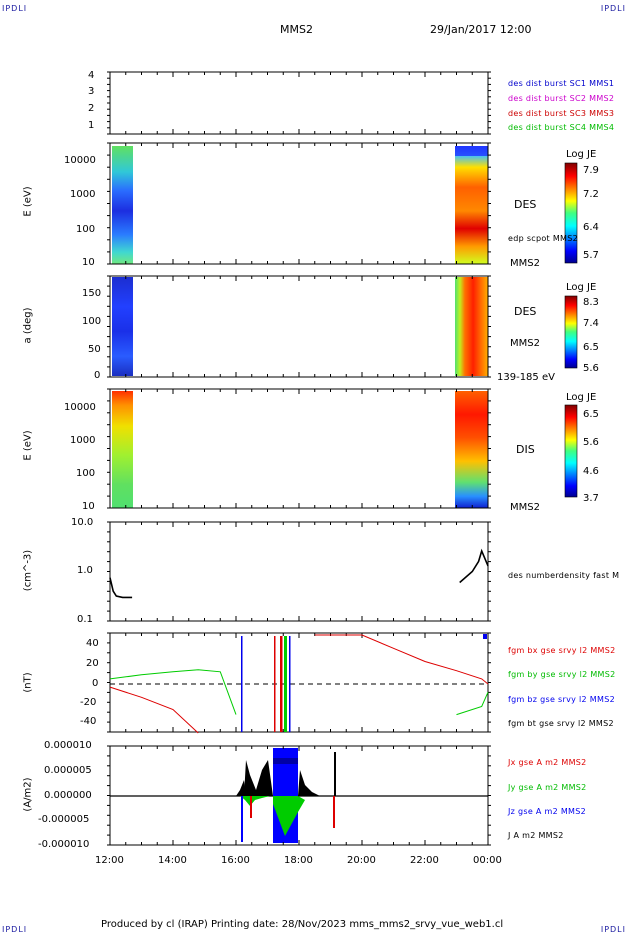 This screenshot has width=630, height=934. I want to click on p7-tick-label: -0.000010, so click(64, 844).